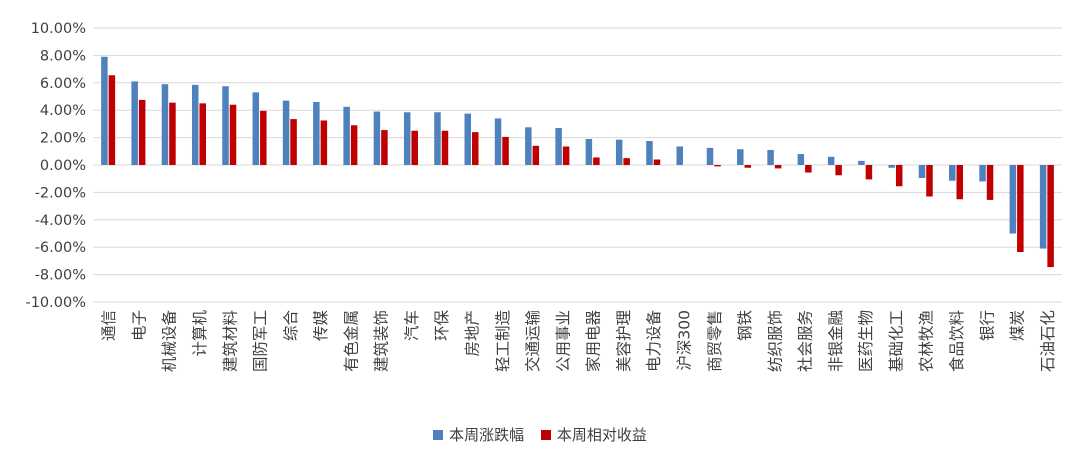 Image resolution: width=1080 pixels, height=468 pixels. I want to click on x-tick-label: 电力设备, so click(654, 341).